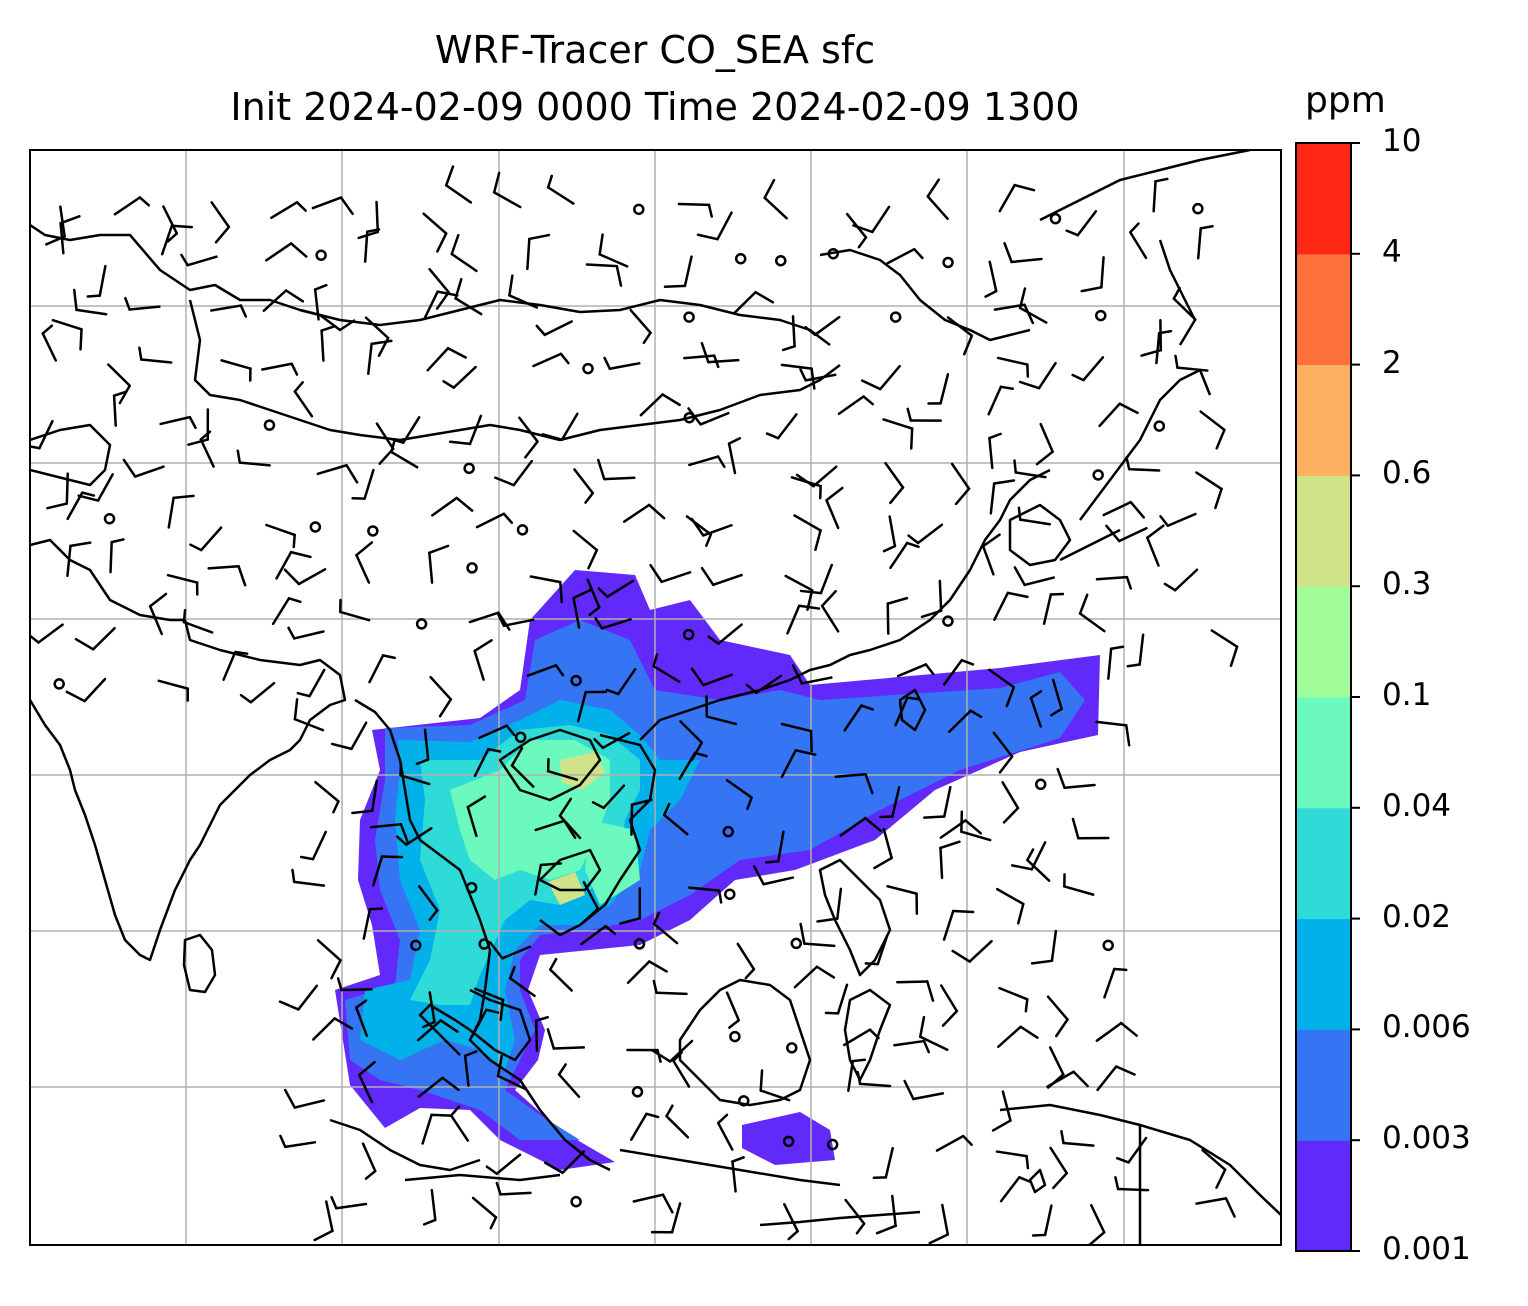 This screenshot has width=1528, height=1306. I want to click on colorbar-tick-label: 0.3, so click(1407, 584).